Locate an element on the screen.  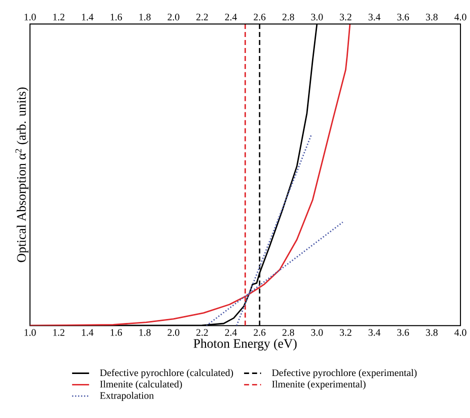
x2-tick-label: 4.0 is located at coordinates (460, 17).